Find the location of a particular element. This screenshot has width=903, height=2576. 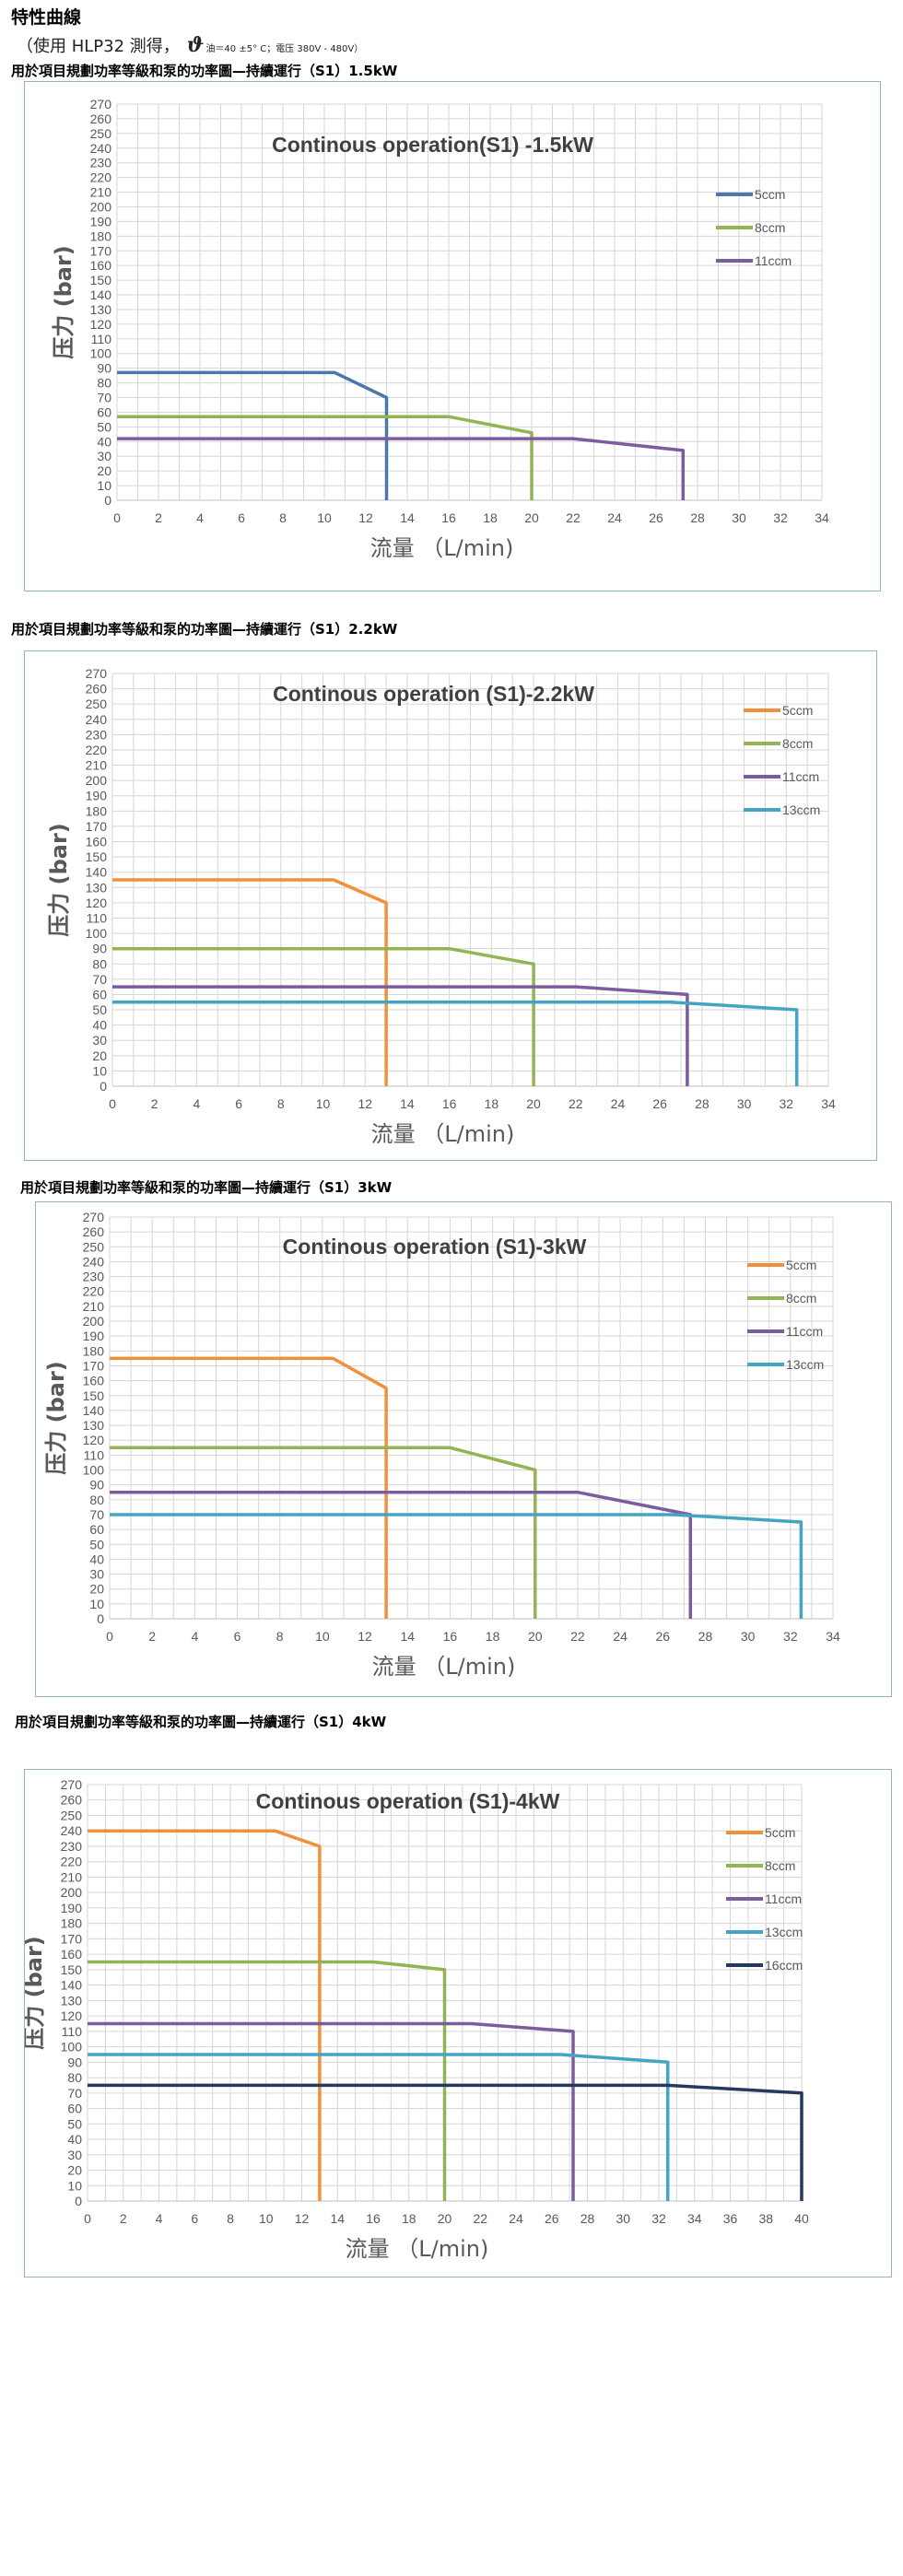

y-tick-label: 80 is located at coordinates (74, 2077).